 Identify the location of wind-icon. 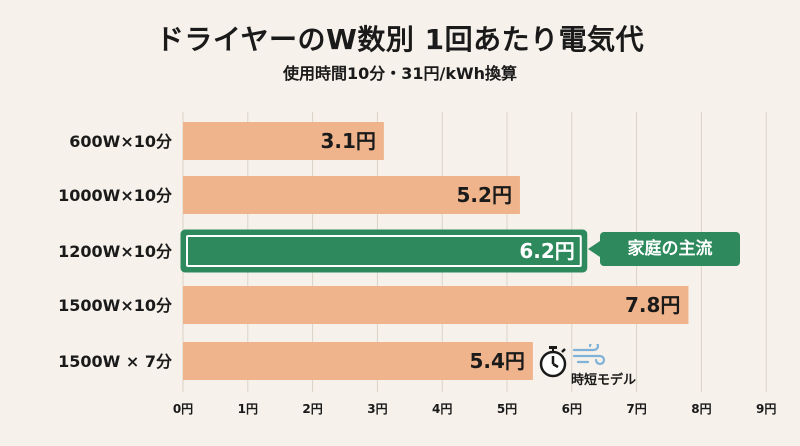
(589, 355).